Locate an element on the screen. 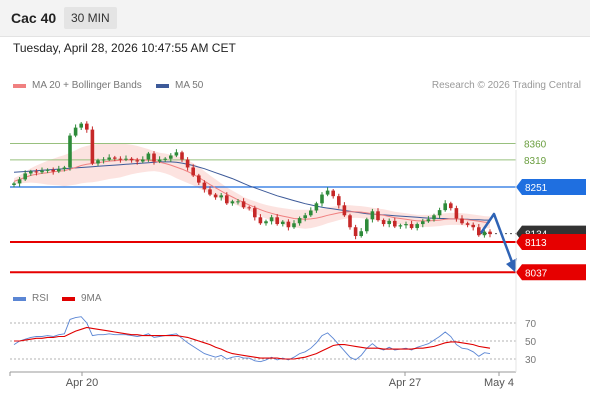 This screenshot has height=400, width=590. projection-arrow is located at coordinates (498, 242).